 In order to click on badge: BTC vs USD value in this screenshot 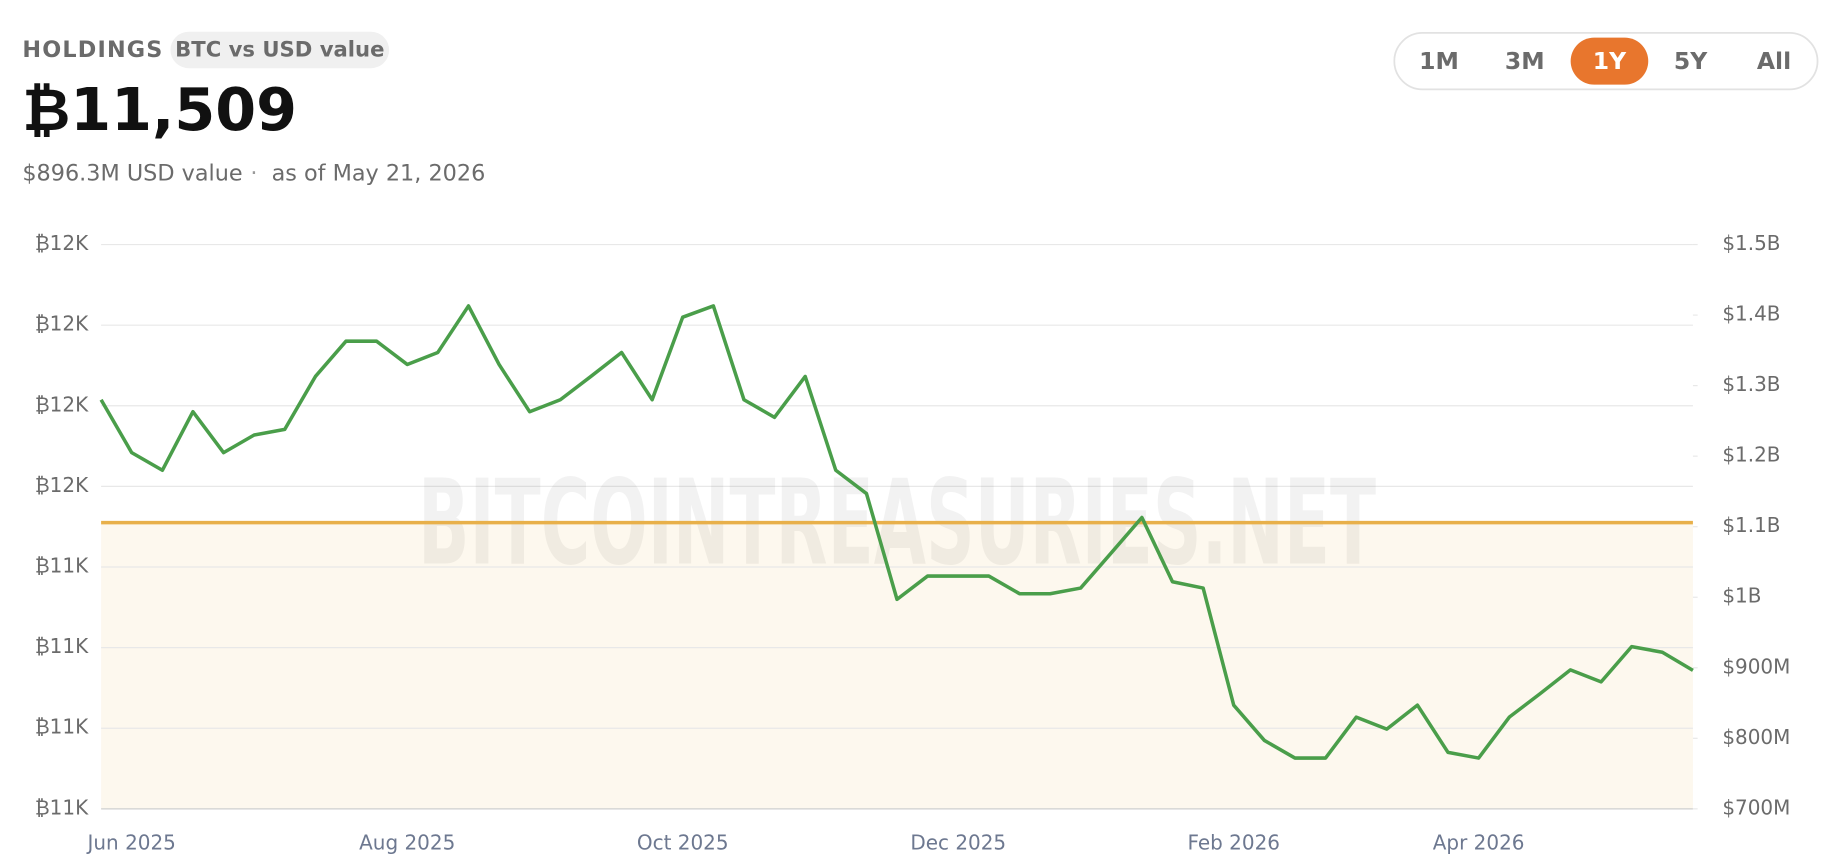, I will do `click(279, 49)`.